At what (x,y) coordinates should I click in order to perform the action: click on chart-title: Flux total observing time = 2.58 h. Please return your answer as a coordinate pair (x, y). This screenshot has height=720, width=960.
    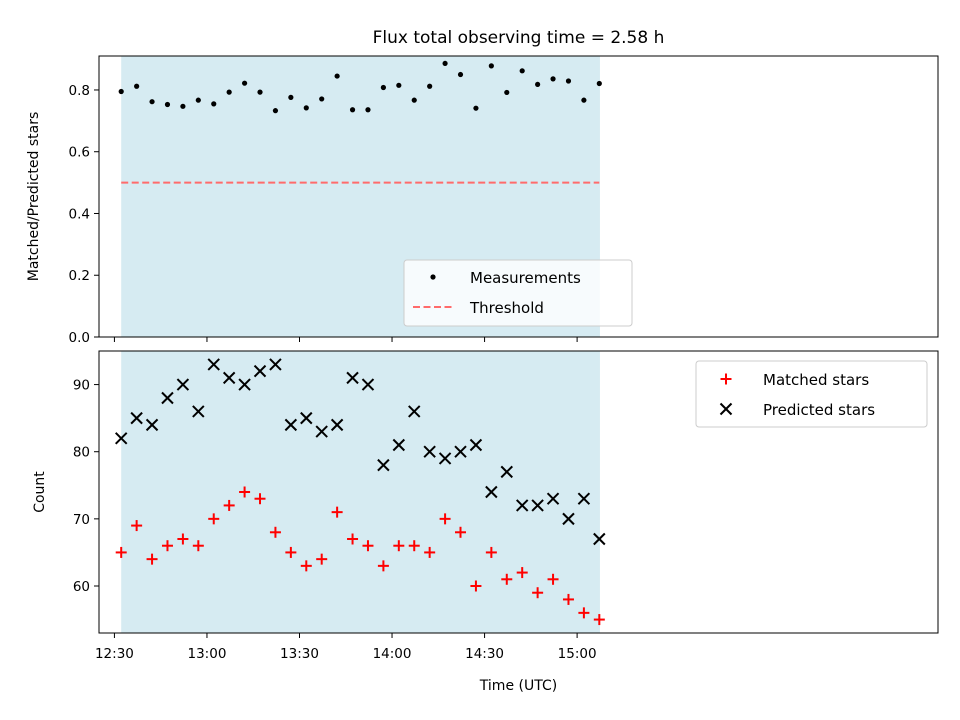
    Looking at the image, I should click on (519, 38).